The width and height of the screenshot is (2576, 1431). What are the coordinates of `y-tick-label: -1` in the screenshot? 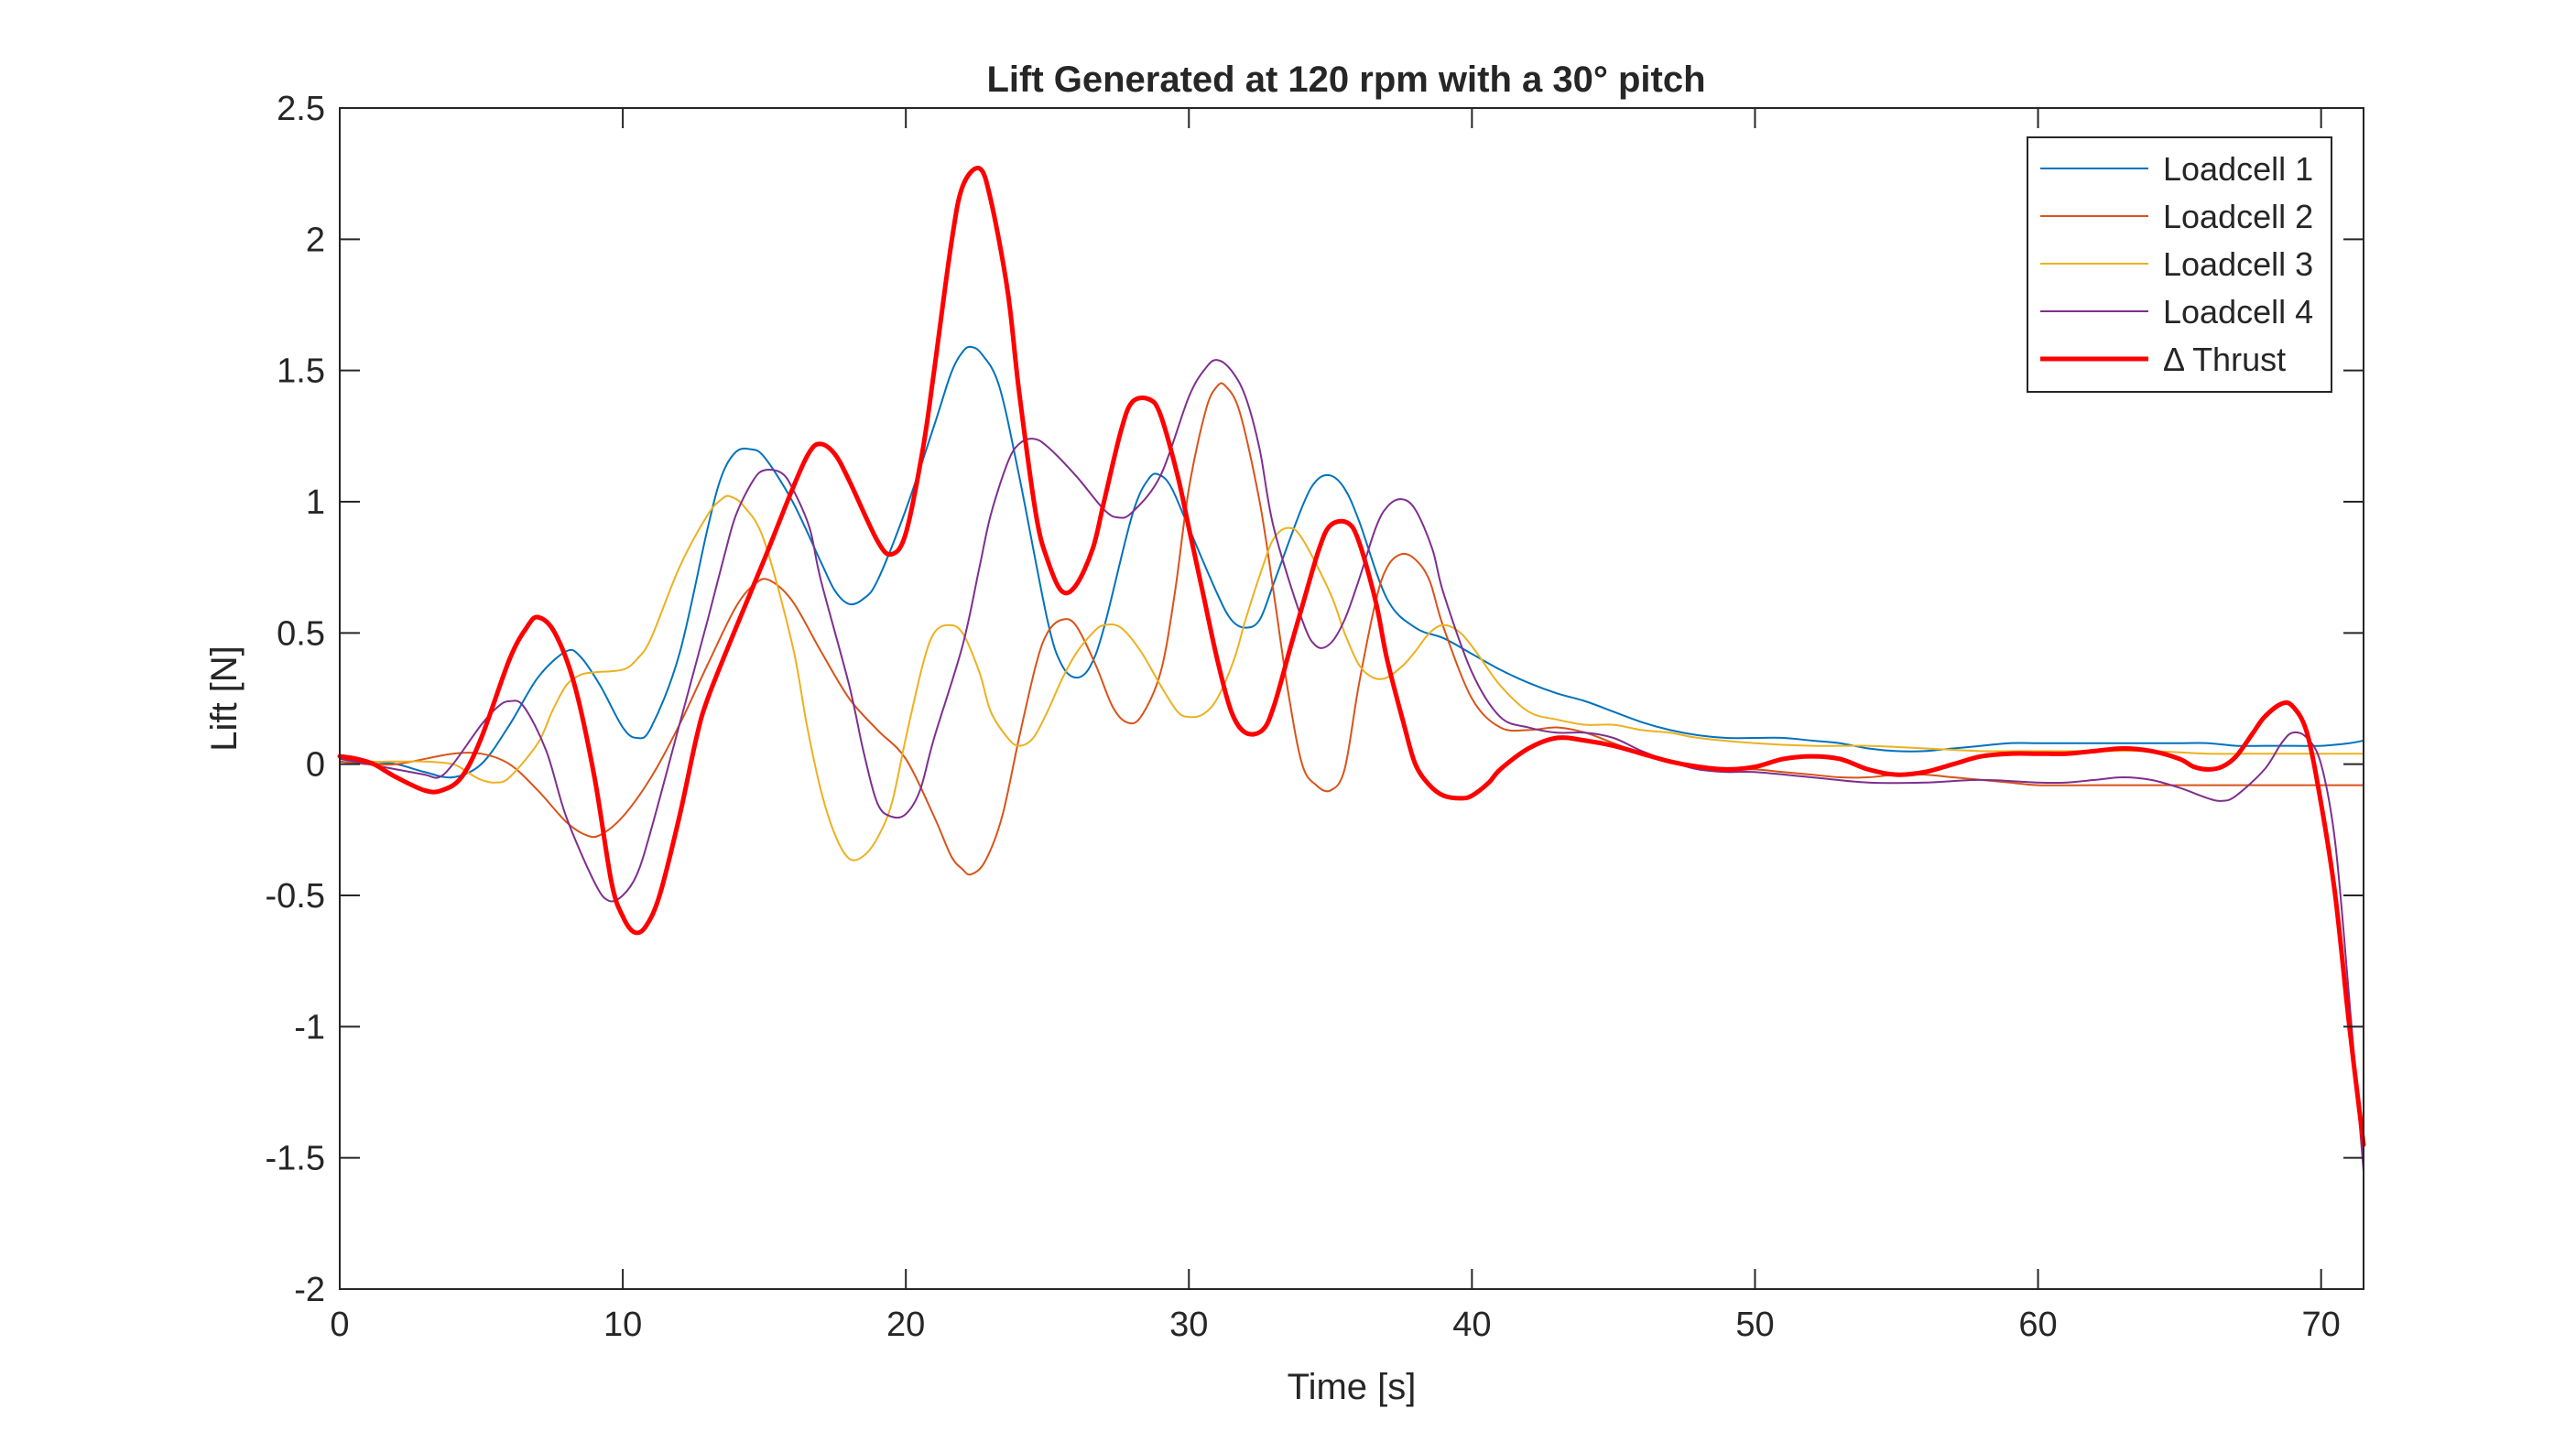 It's located at (309, 1027).